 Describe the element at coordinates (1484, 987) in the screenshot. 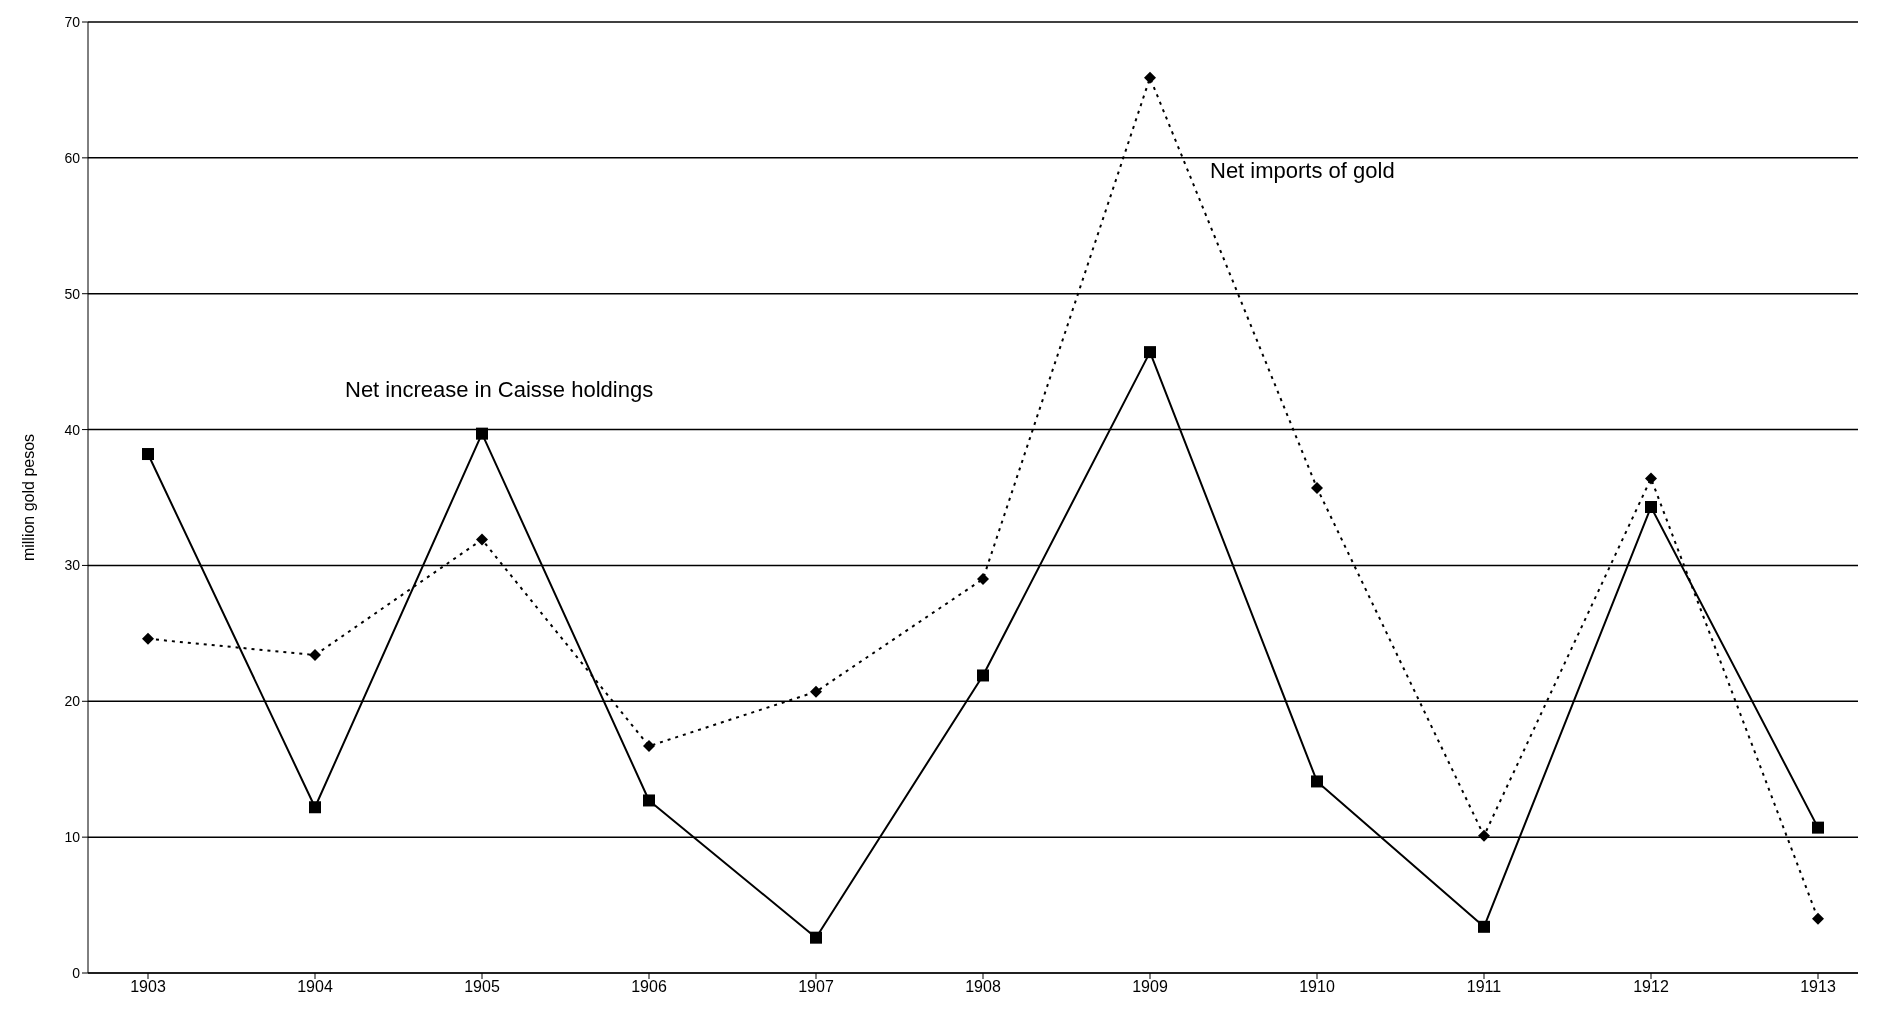

I see `x-tick-label: 1911` at that location.